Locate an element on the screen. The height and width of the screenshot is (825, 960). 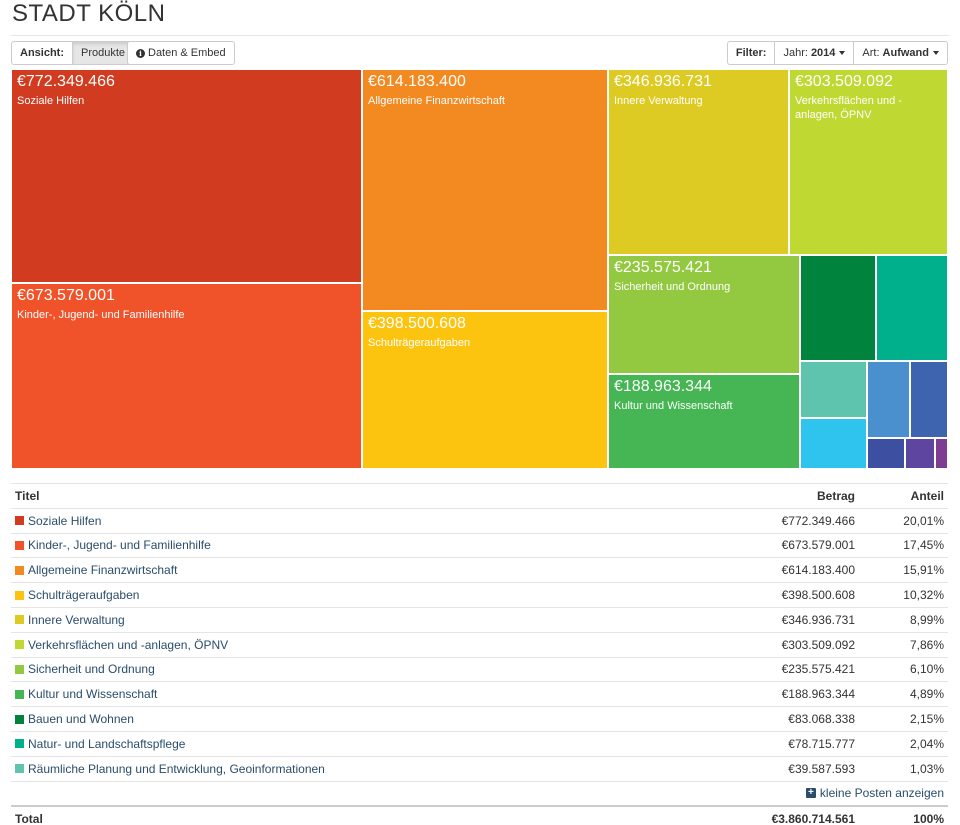
row-title: Innere Verwaltung is located at coordinates (333, 620).